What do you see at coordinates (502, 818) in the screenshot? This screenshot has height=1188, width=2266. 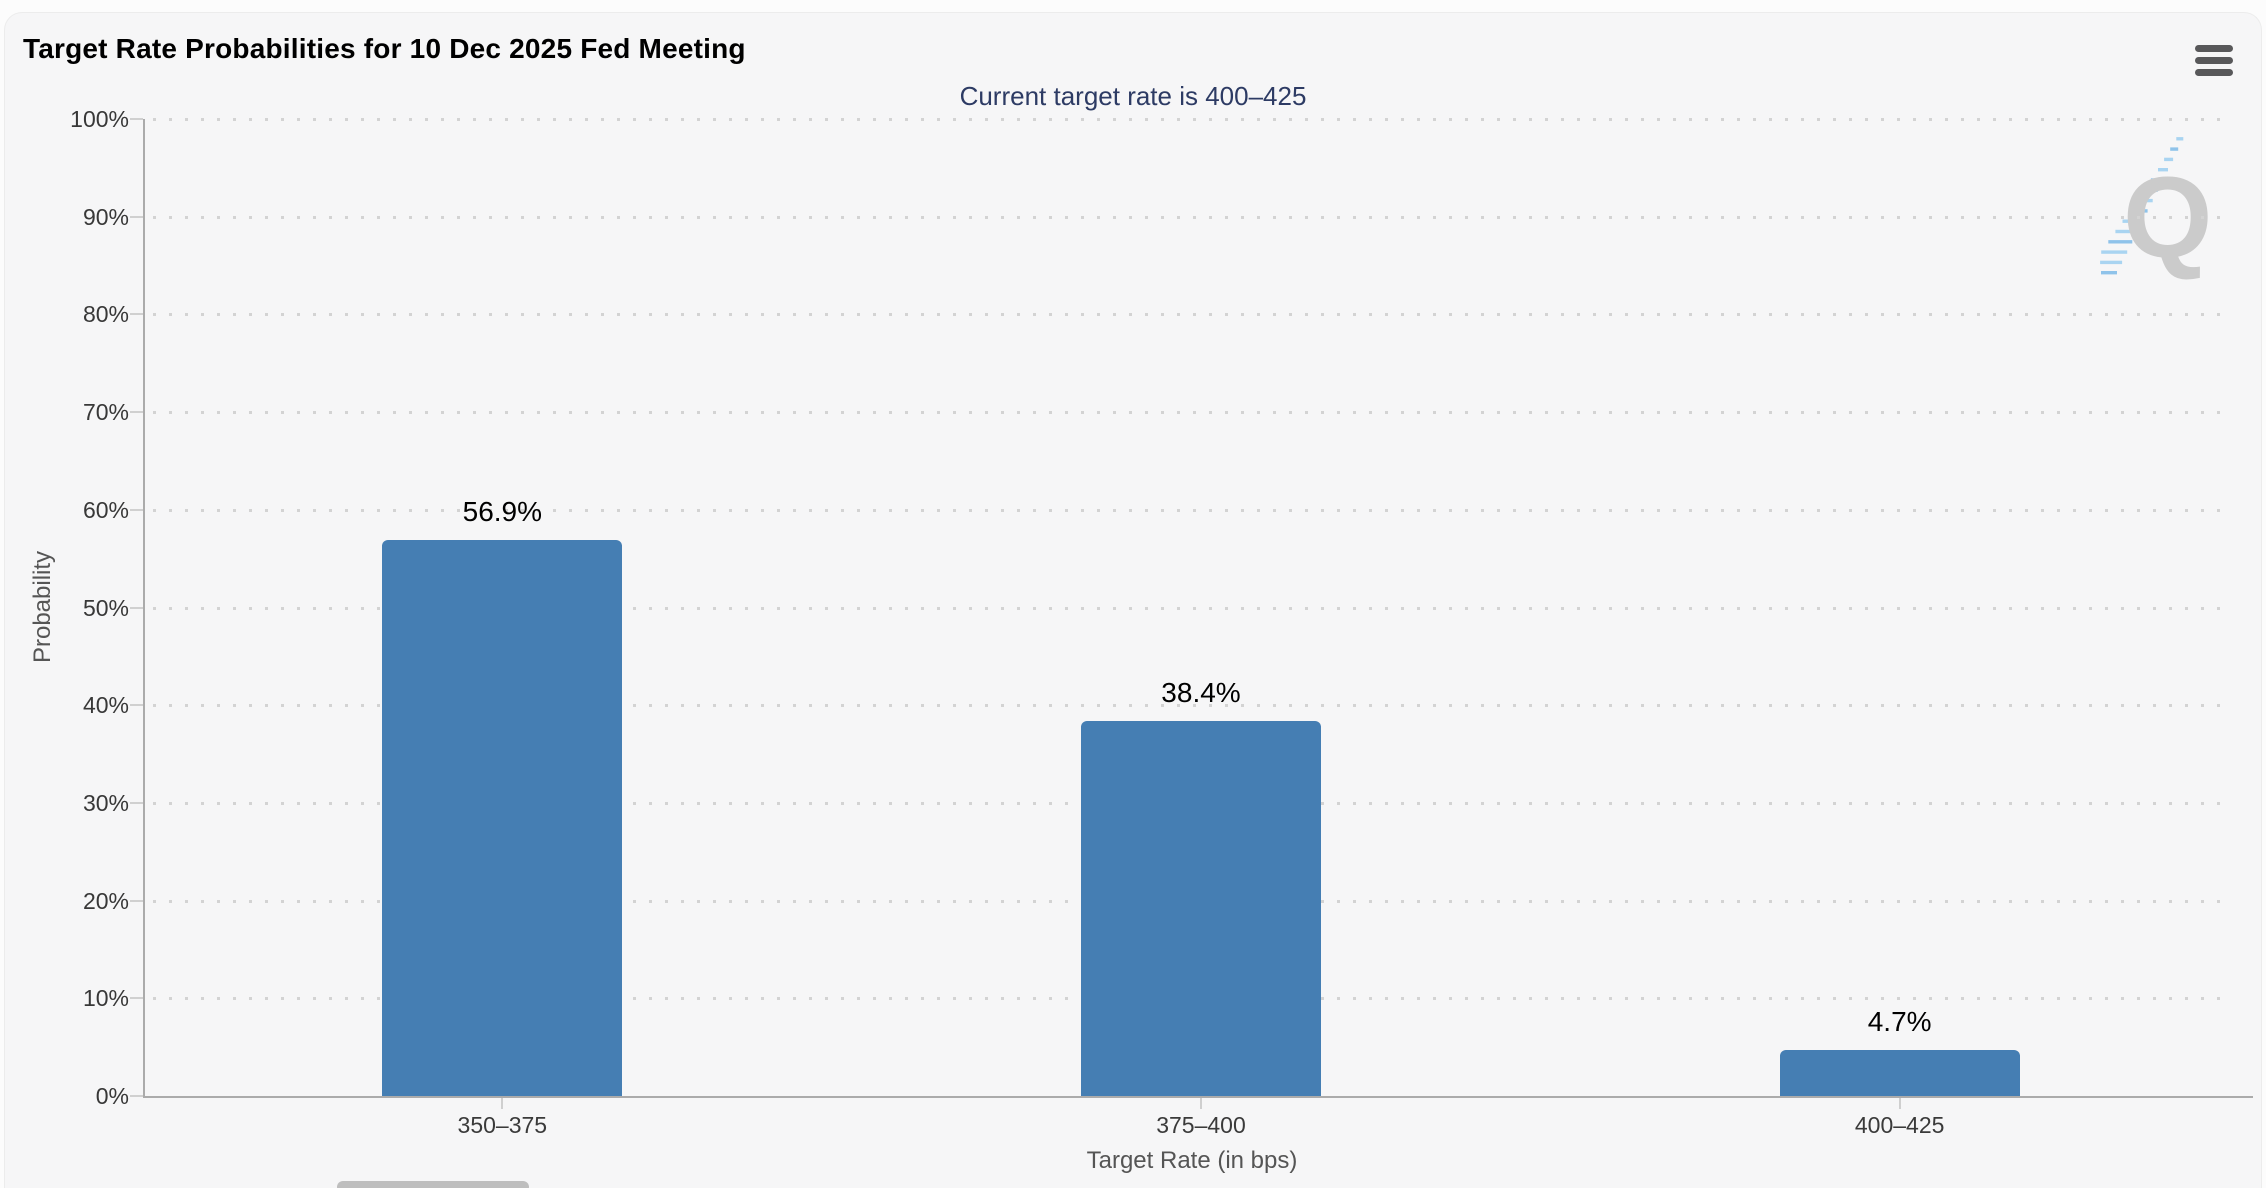 I see `bar-350–375` at bounding box center [502, 818].